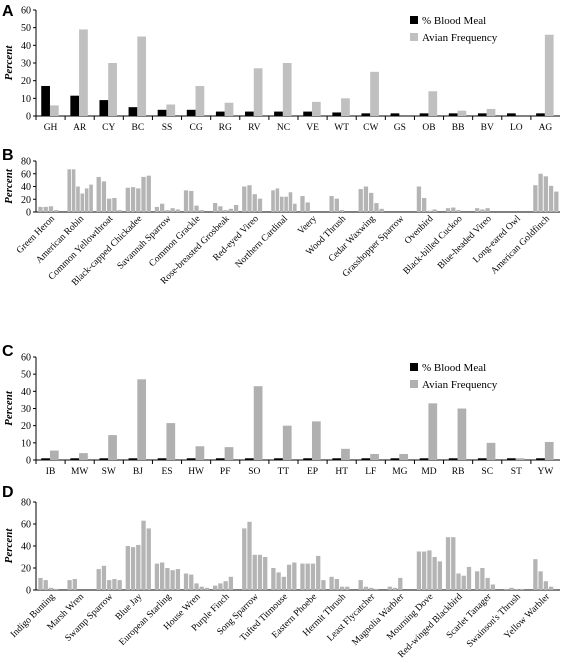 This screenshot has height=669, width=567. I want to click on x-category-label: GS, so click(400, 128).